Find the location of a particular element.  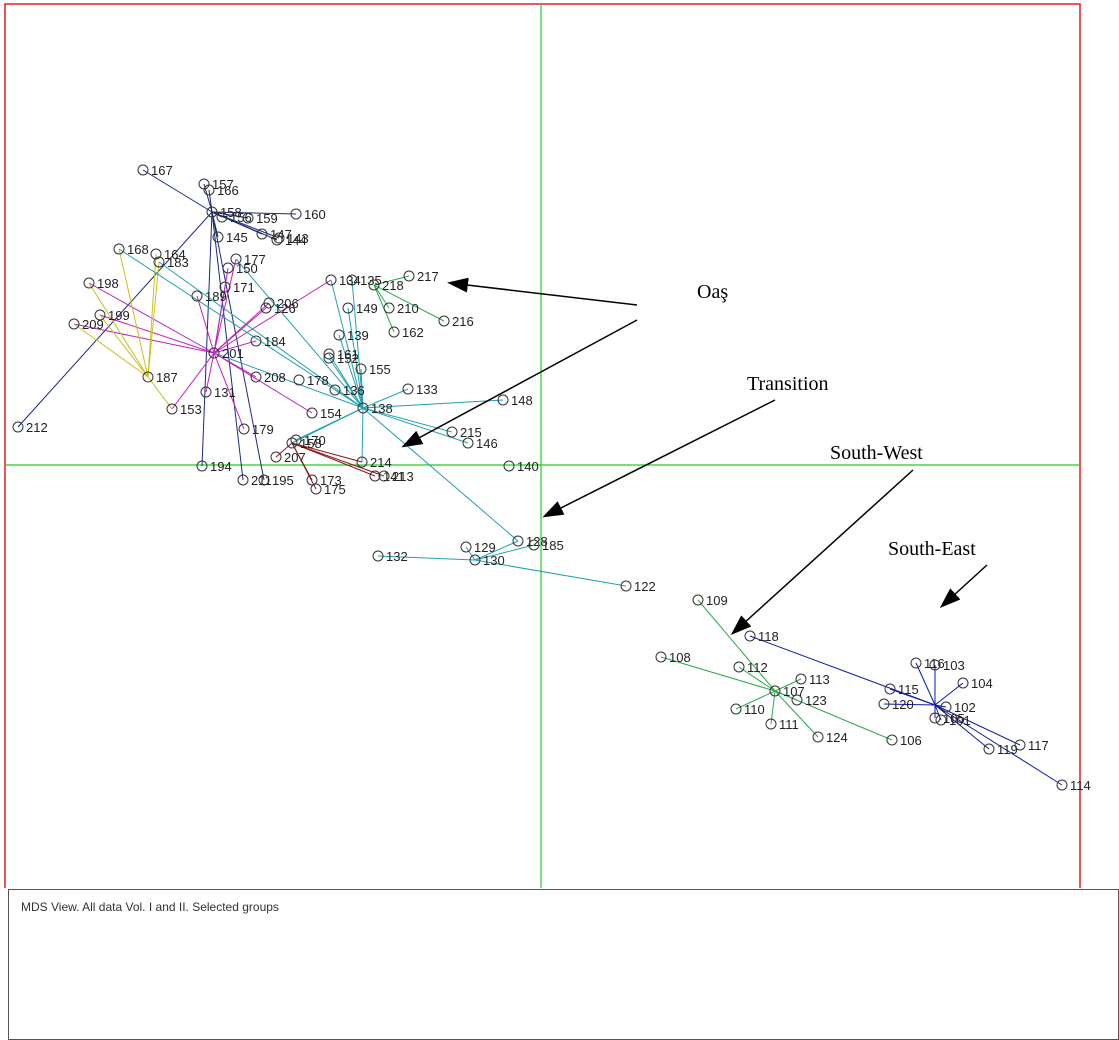

point-label-136: 136 is located at coordinates (354, 390).